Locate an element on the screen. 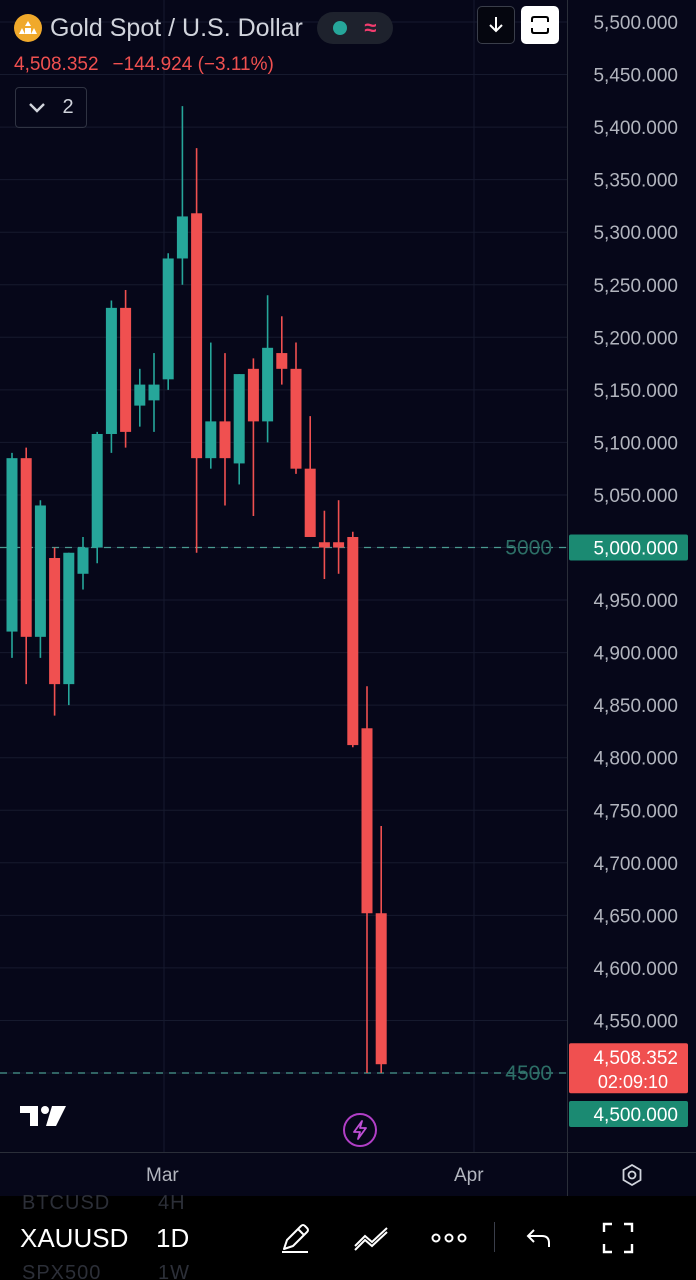  price-tick-label: 4,550.000 is located at coordinates (635, 1021).